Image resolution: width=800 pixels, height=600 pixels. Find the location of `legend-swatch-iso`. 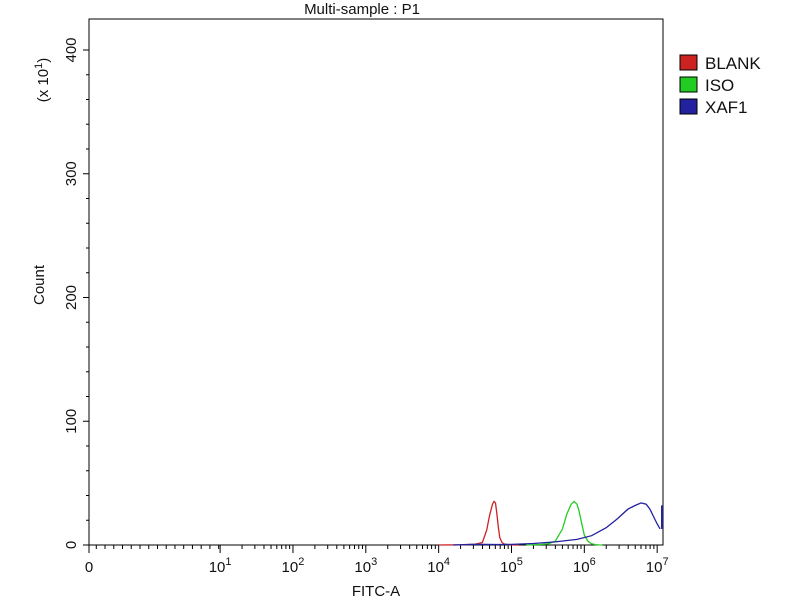

legend-swatch-iso is located at coordinates (688, 84).